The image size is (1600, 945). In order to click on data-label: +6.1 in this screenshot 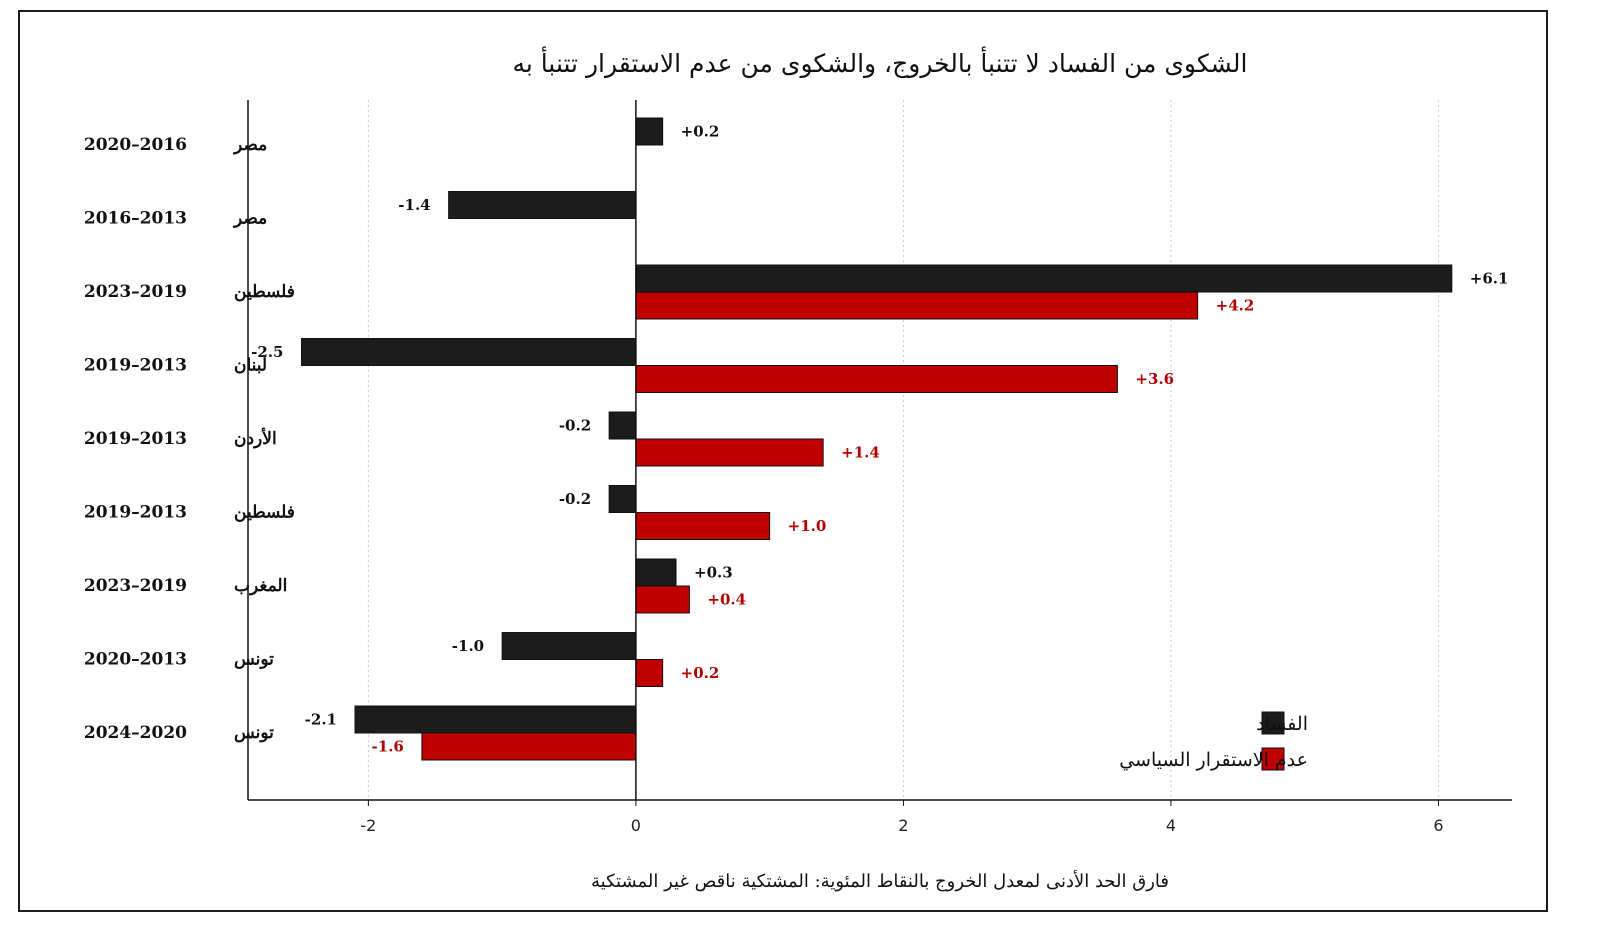, I will do `click(1489, 279)`.